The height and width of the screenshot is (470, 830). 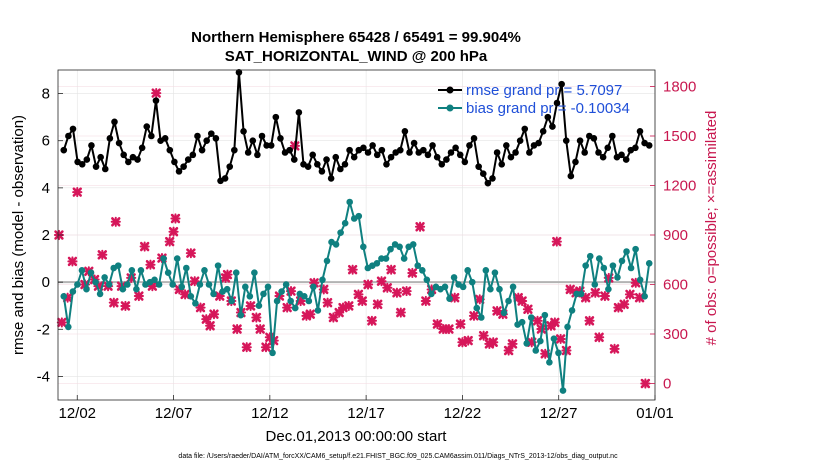 What do you see at coordinates (548, 108) in the screenshot?
I see `legend-bias-label: bias grand pr = -0.10034` at bounding box center [548, 108].